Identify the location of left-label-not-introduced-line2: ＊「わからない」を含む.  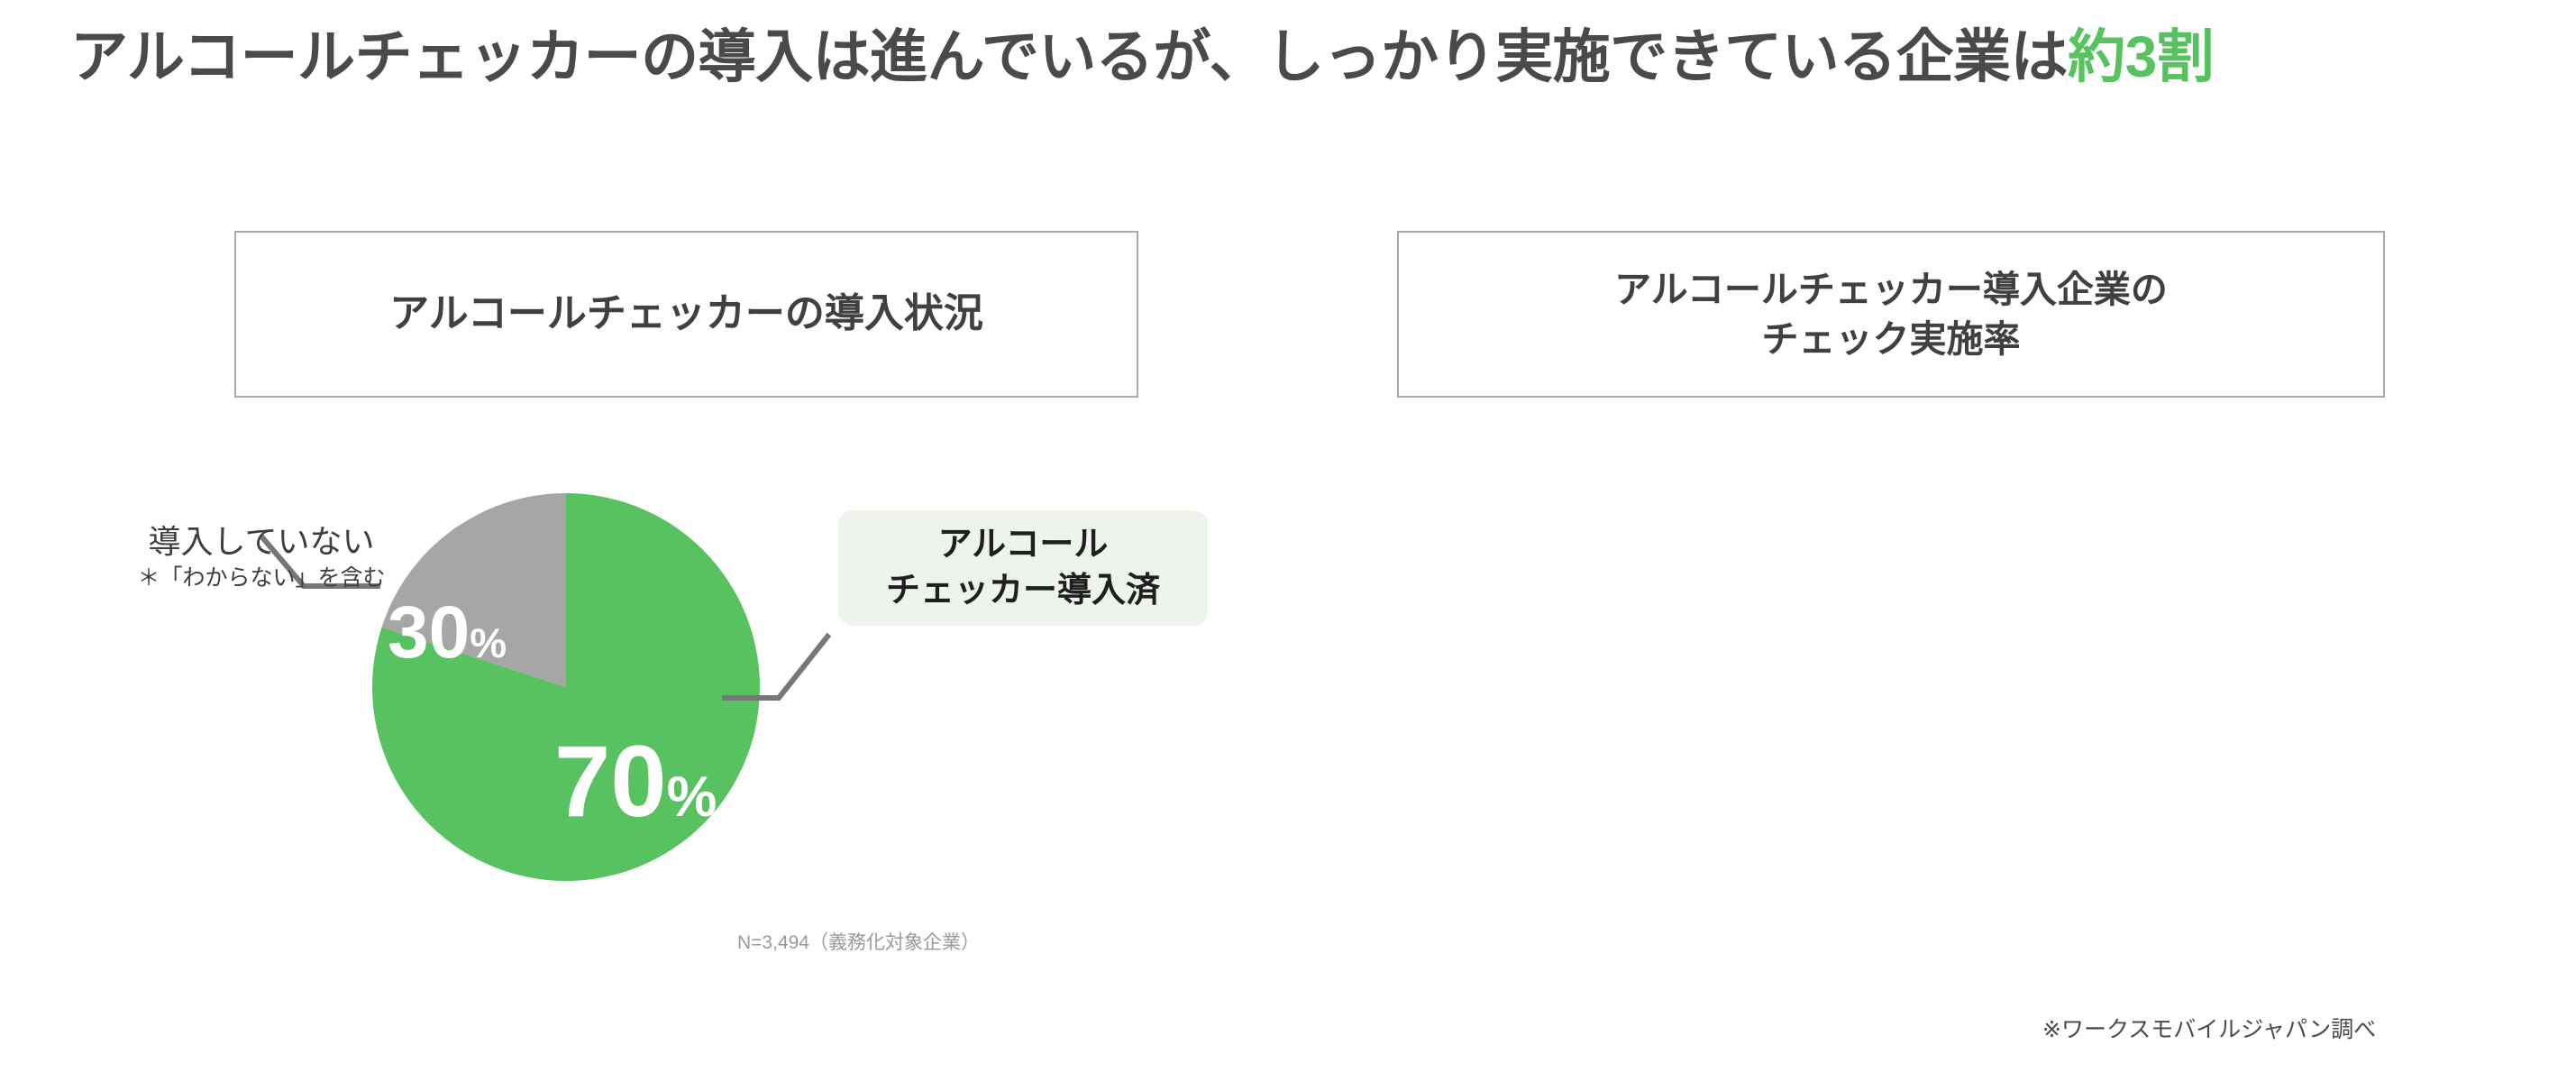
(261, 577).